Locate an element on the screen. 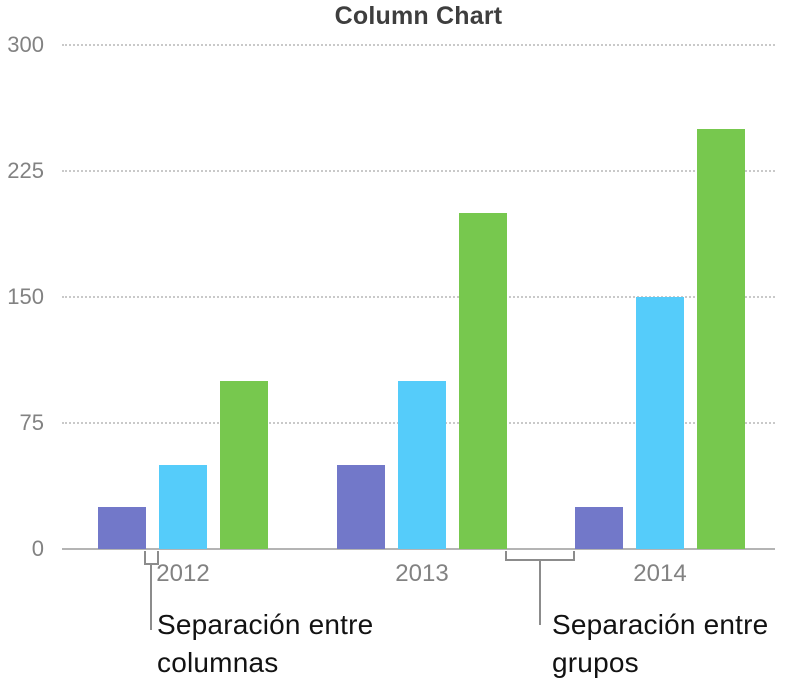  x-axis-label-2014: 2014 is located at coordinates (660, 573).